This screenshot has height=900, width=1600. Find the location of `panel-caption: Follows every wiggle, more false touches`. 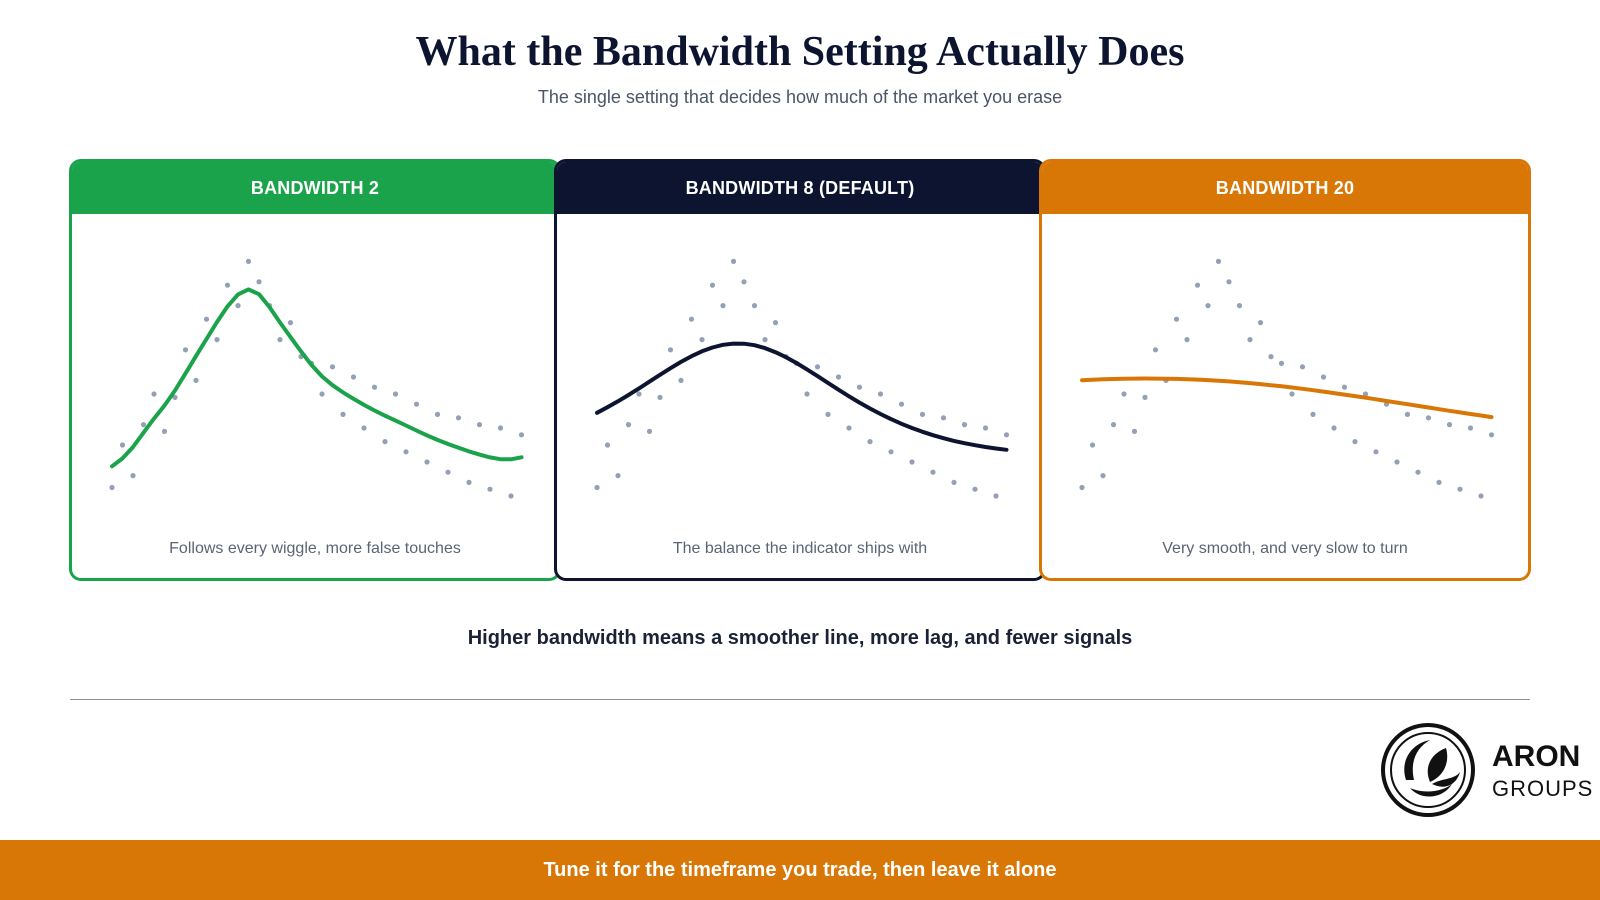

panel-caption: Follows every wiggle, more false touches is located at coordinates (315, 548).